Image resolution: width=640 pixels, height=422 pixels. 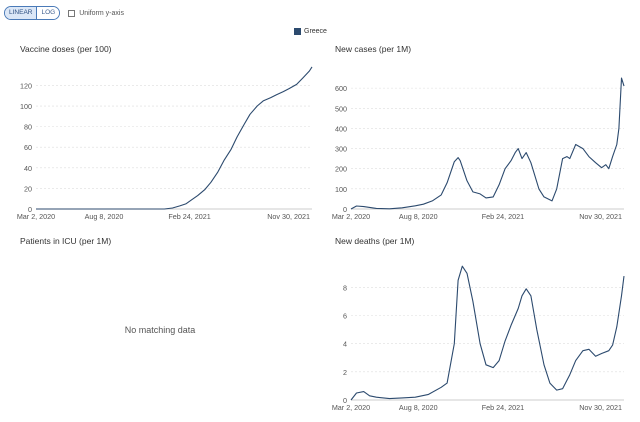 What do you see at coordinates (26, 106) in the screenshot?
I see `chart-1-y-tick-label: 100` at bounding box center [26, 106].